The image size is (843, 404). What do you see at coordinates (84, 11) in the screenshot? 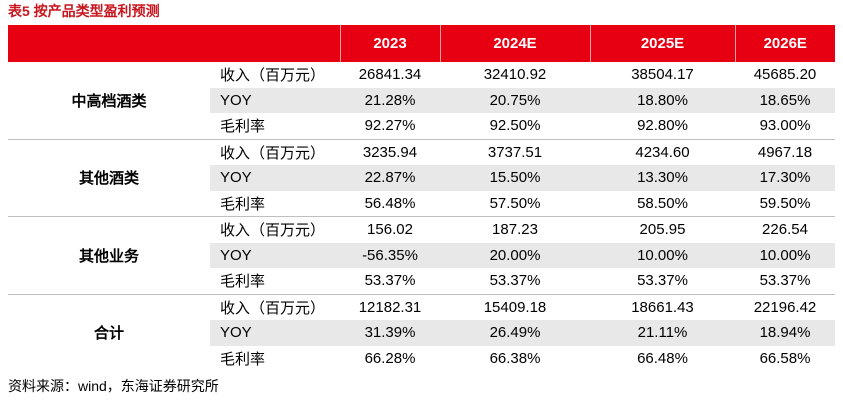
I see `table-title: 表5 按产品类型盈利预测` at bounding box center [84, 11].